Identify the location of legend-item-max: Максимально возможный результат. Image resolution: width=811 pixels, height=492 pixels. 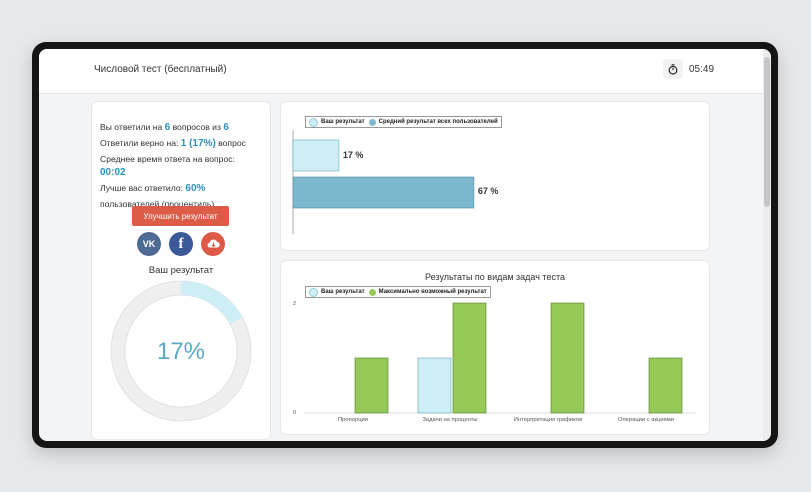
(427, 292).